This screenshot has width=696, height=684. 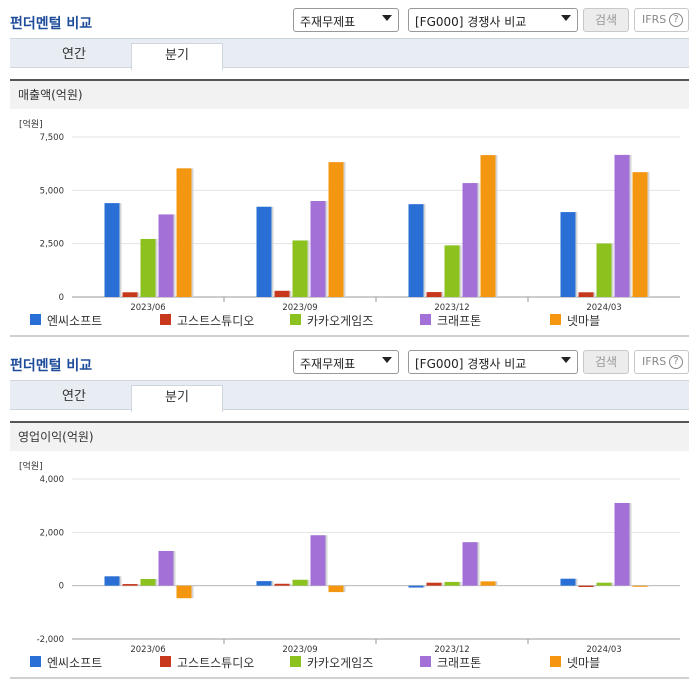 What do you see at coordinates (328, 364) in the screenshot?
I see `statement-select-value: 주재무제표` at bounding box center [328, 364].